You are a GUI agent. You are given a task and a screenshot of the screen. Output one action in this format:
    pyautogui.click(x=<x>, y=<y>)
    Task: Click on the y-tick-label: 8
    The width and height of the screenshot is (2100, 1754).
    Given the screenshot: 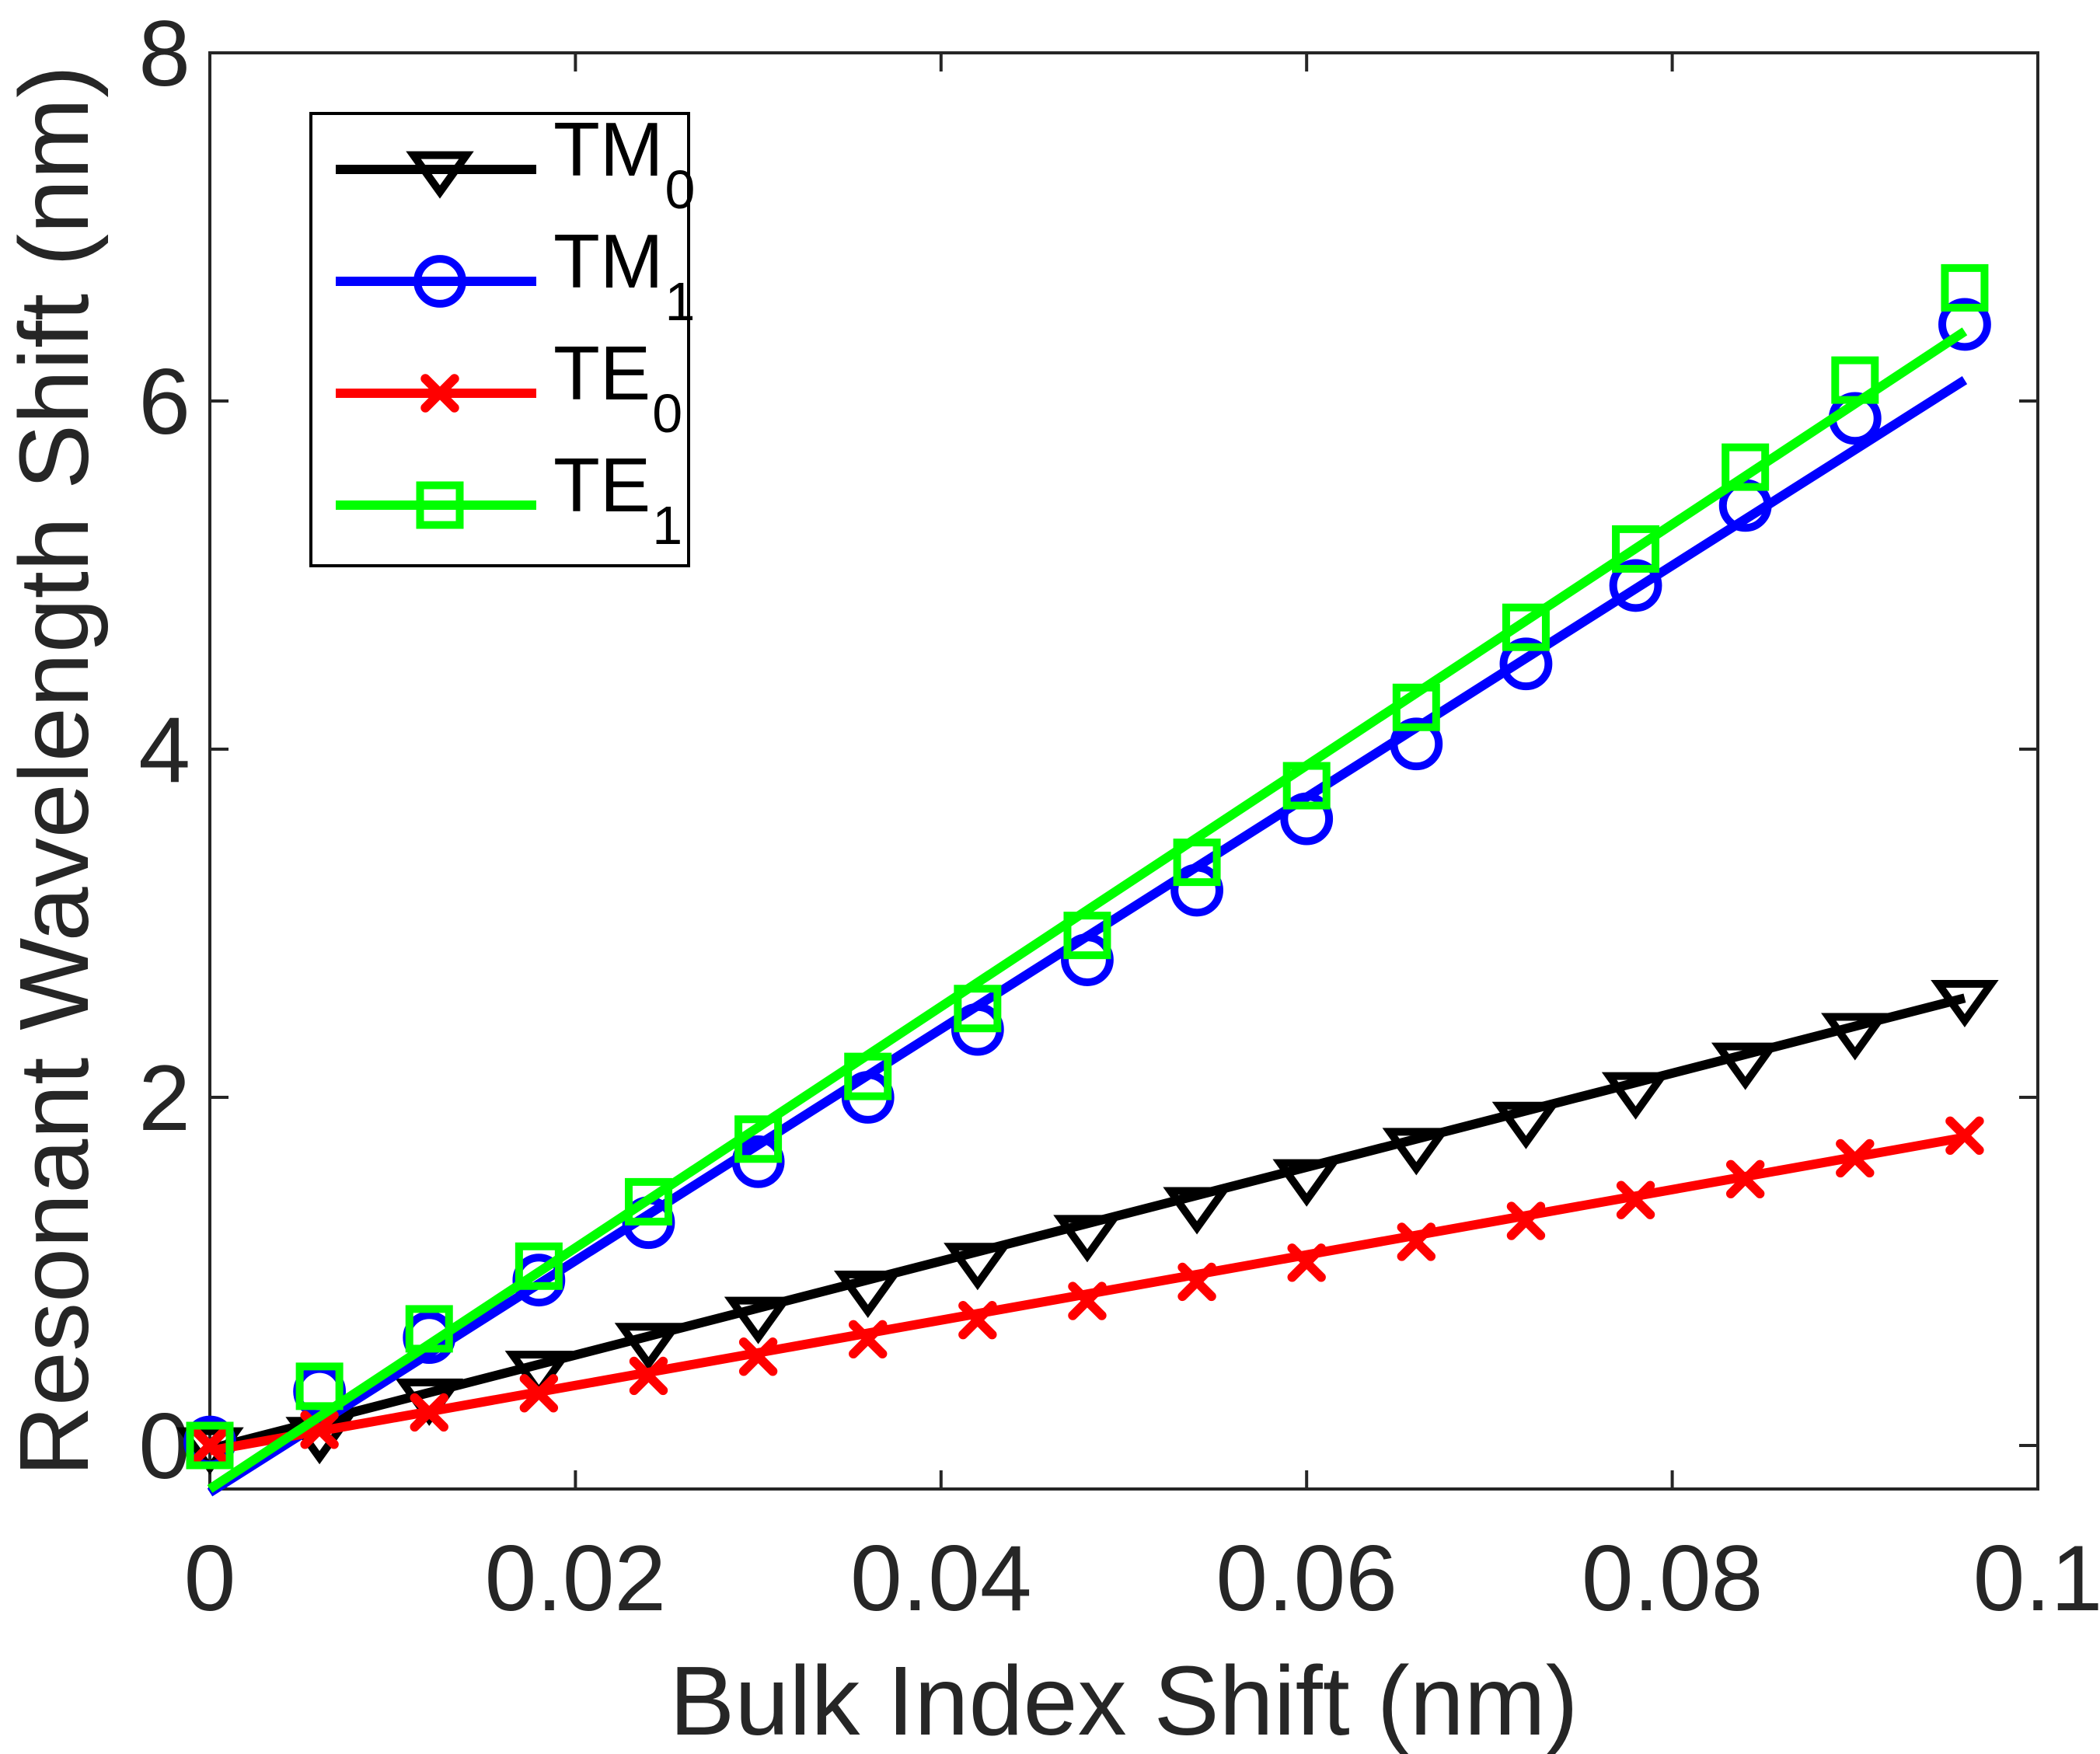 What is the action you would take?
    pyautogui.click(x=164, y=54)
    